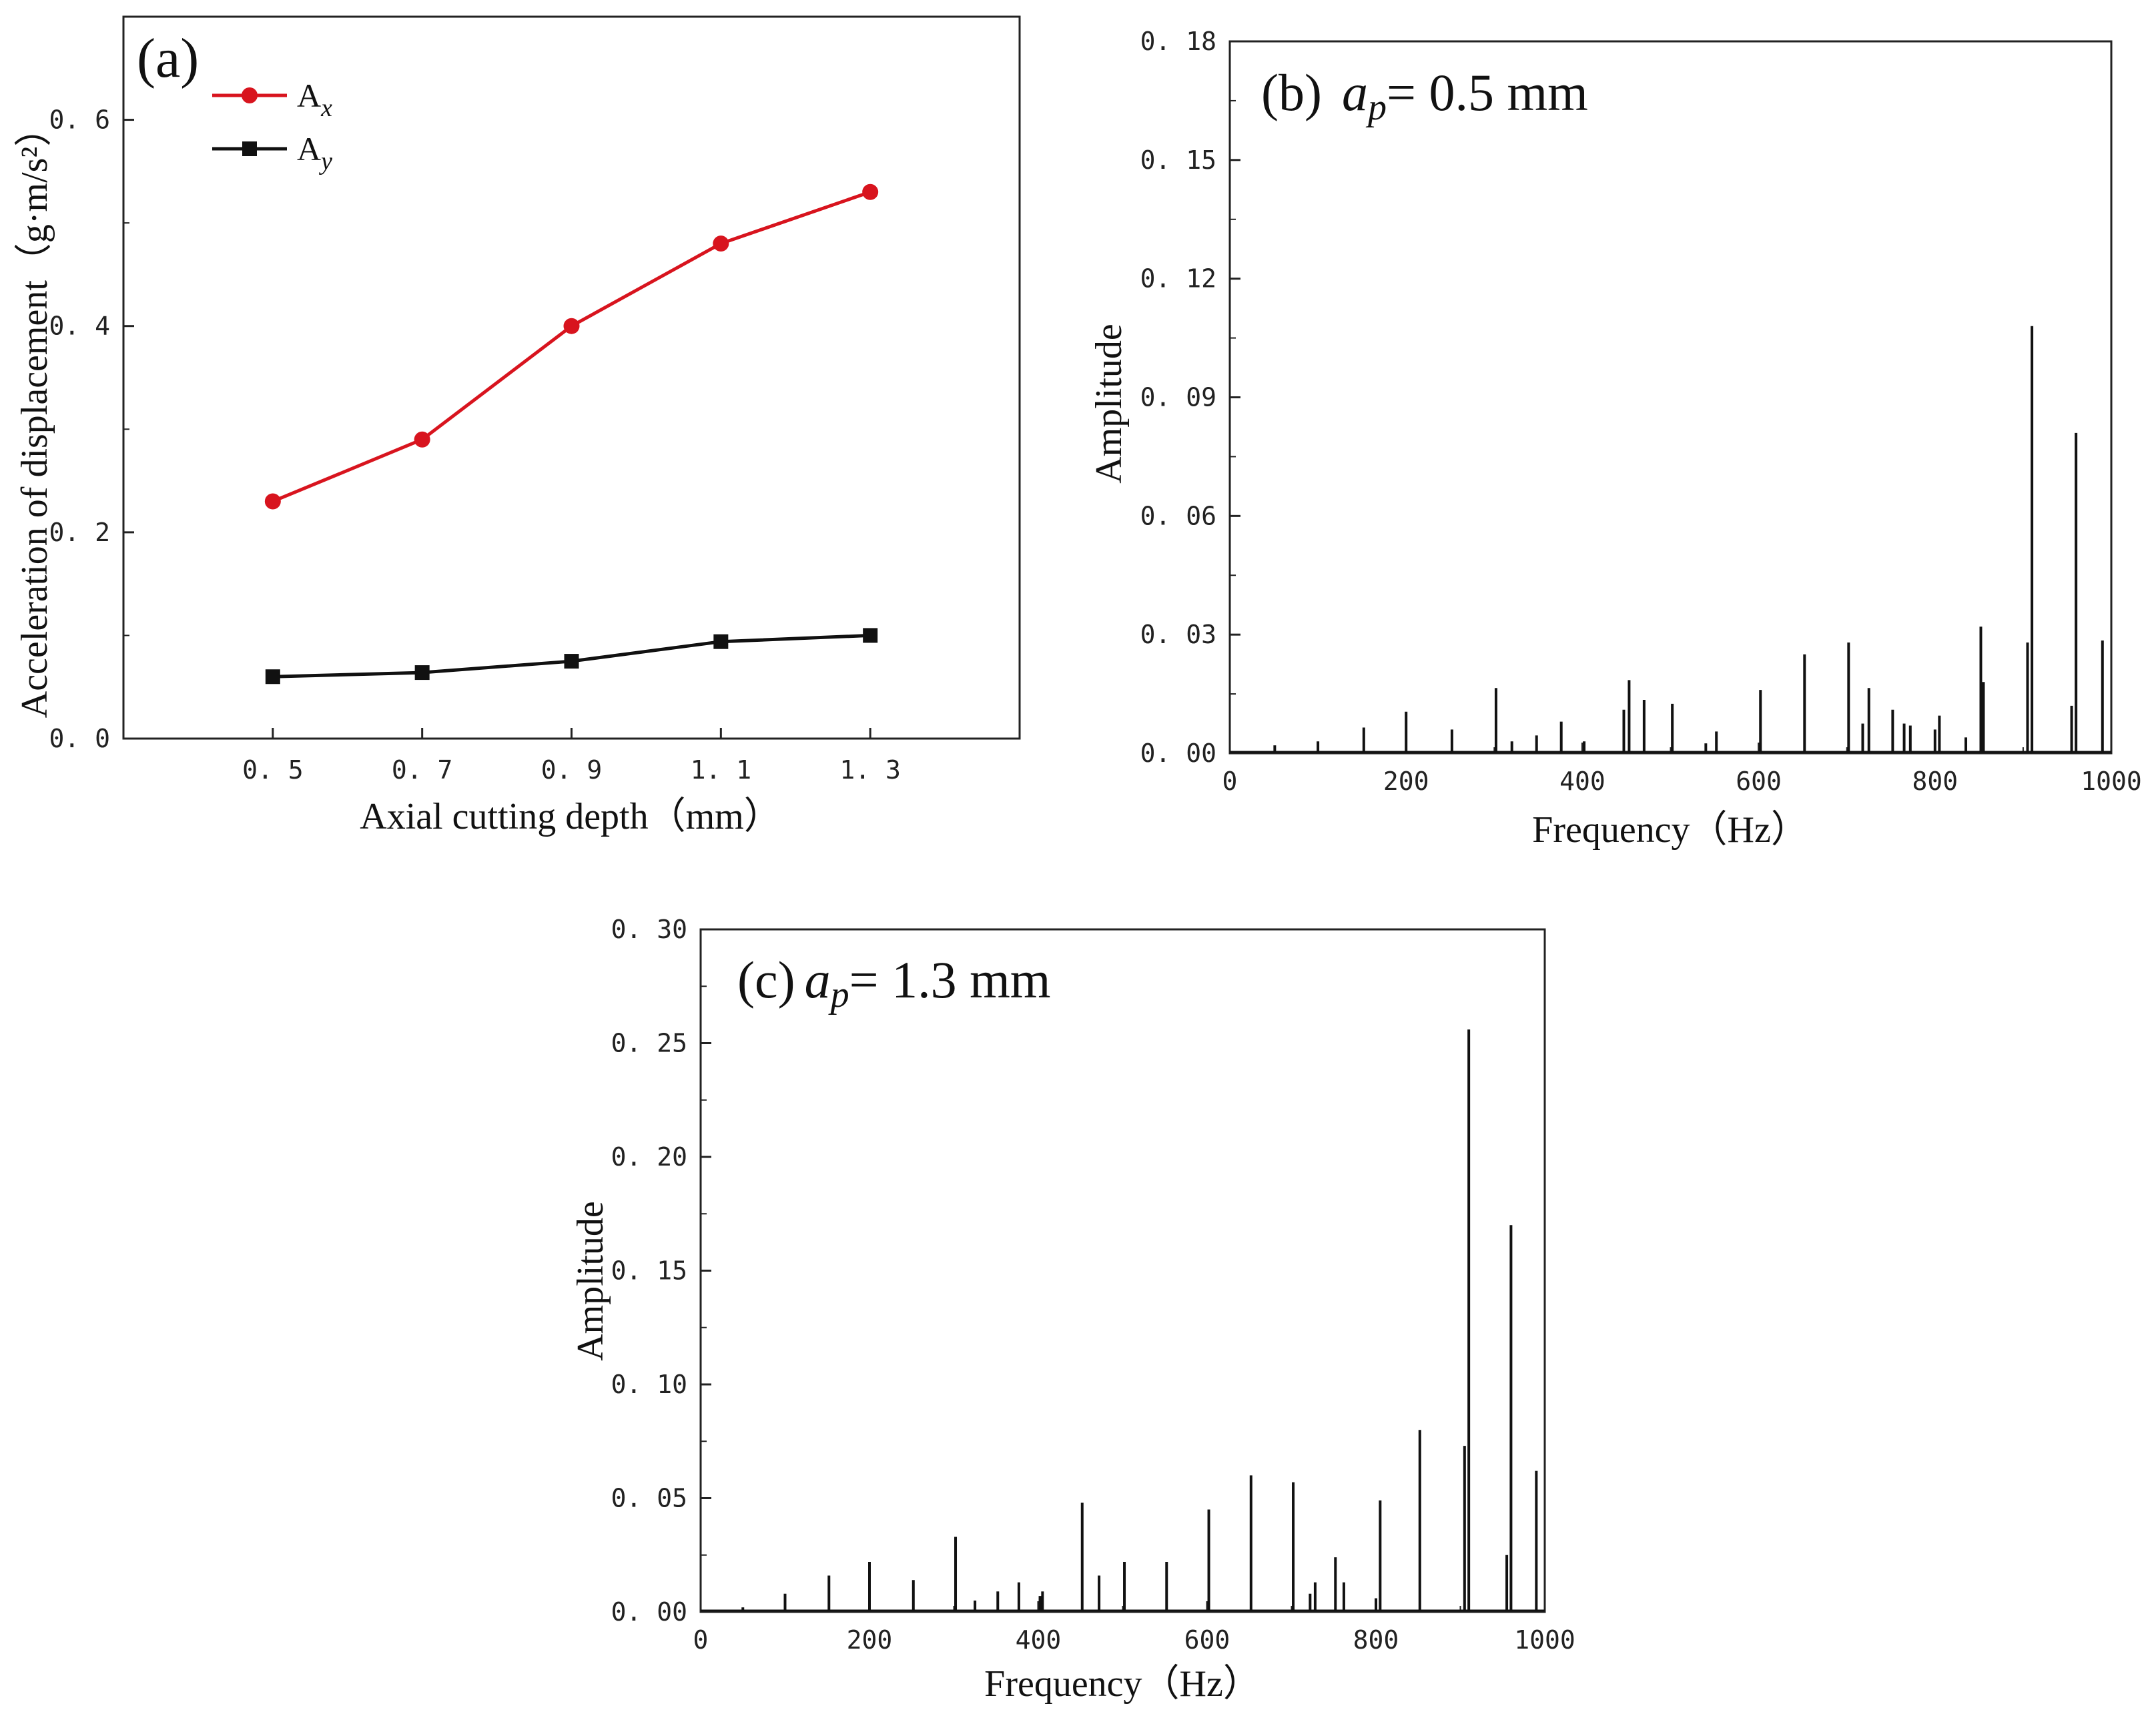 This screenshot has width=2156, height=1716. I want to click on legend-marker-ay, so click(249, 148).